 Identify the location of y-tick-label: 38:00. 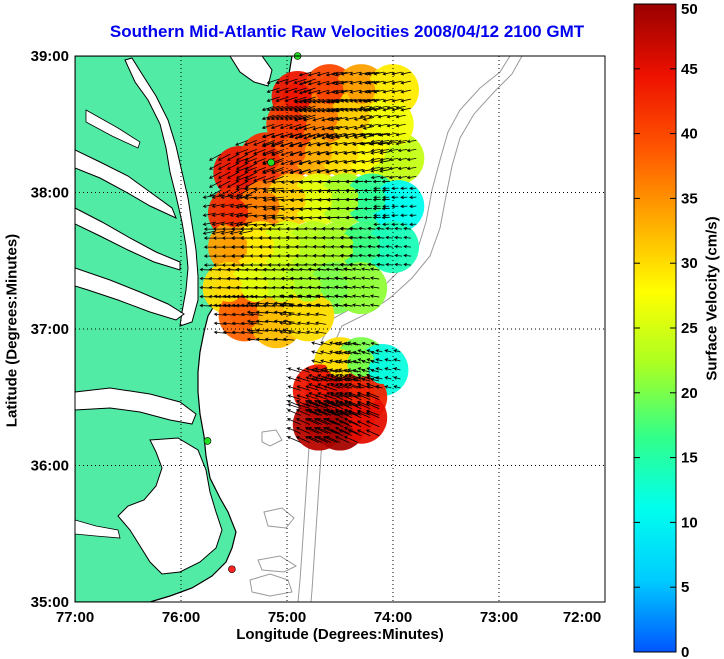
(50, 193).